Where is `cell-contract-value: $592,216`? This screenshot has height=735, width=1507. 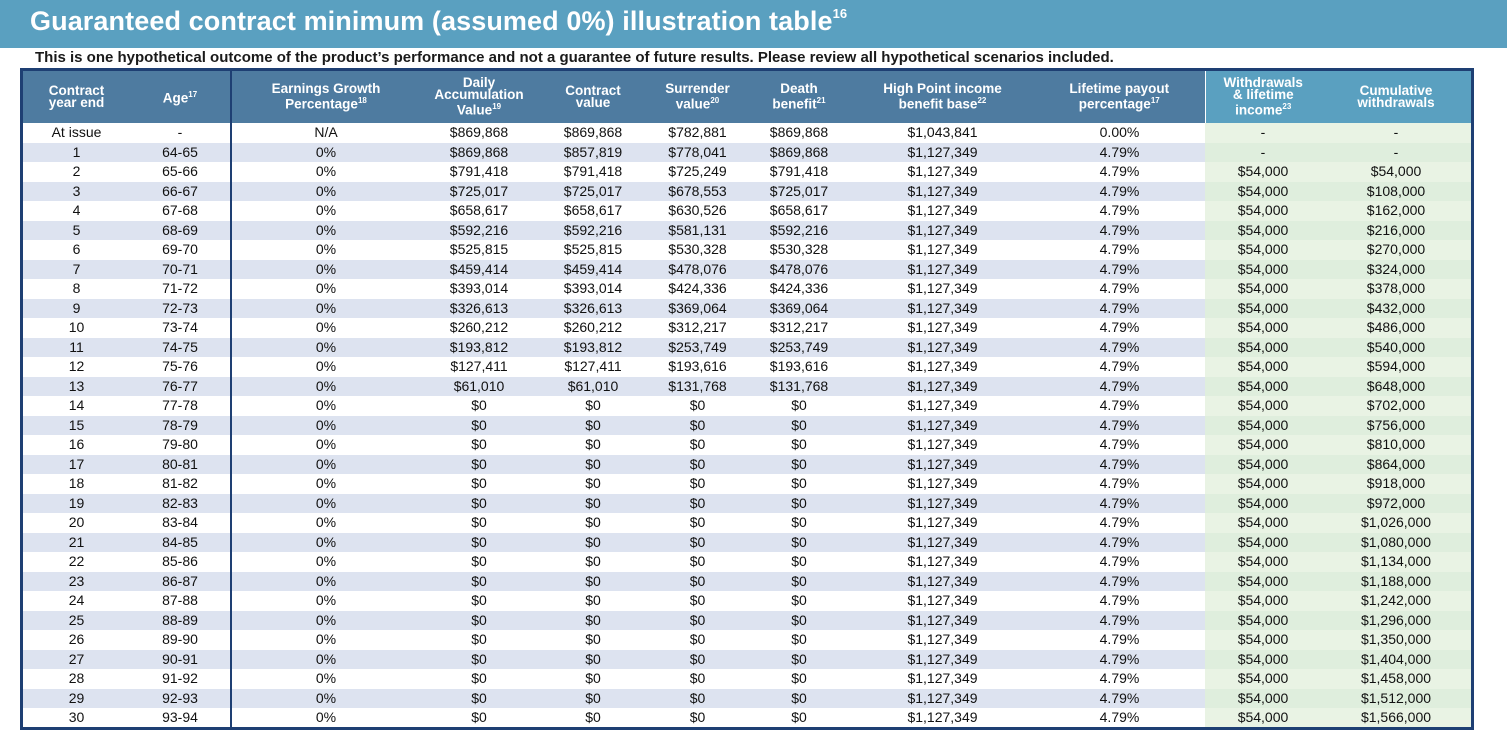
cell-contract-value: $592,216 is located at coordinates (593, 230).